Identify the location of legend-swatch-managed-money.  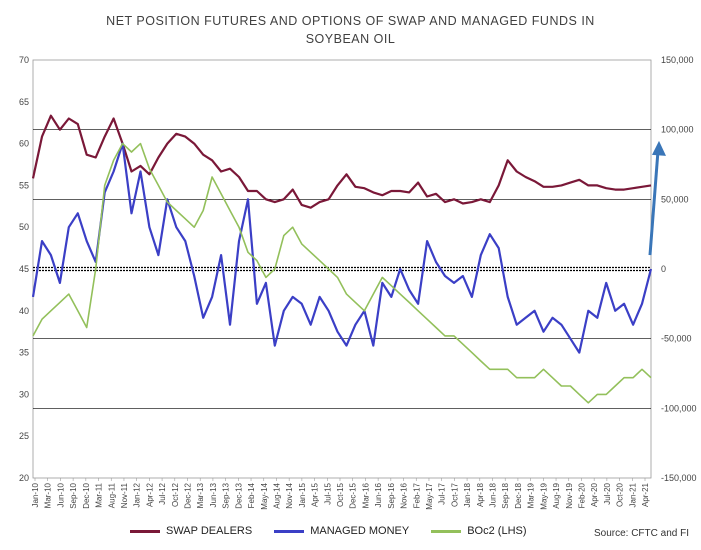
(289, 531).